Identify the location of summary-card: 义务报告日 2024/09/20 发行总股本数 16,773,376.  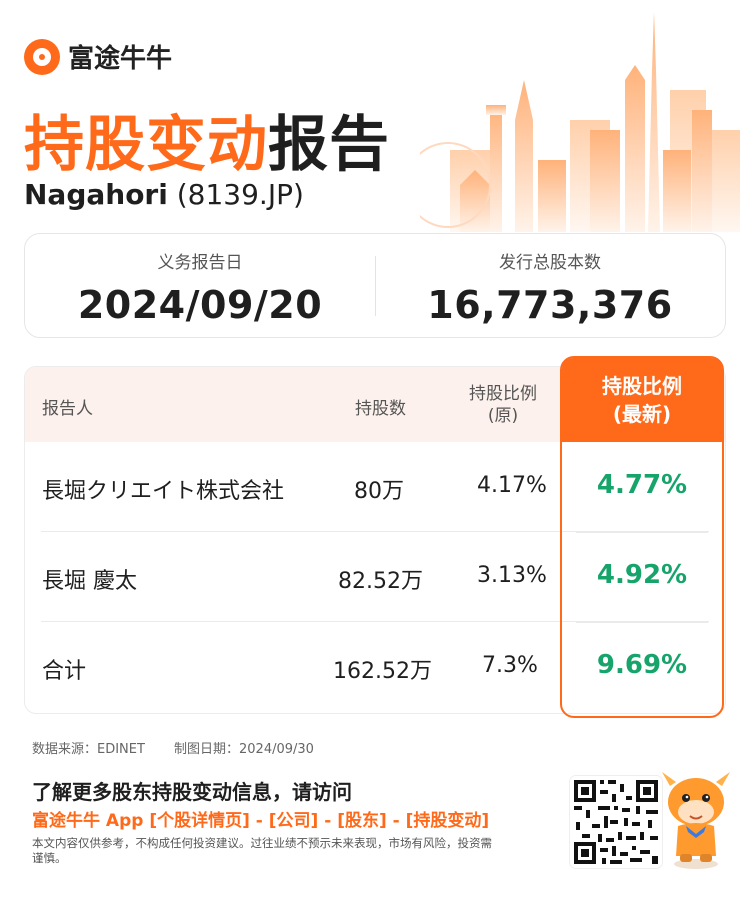
(375, 285).